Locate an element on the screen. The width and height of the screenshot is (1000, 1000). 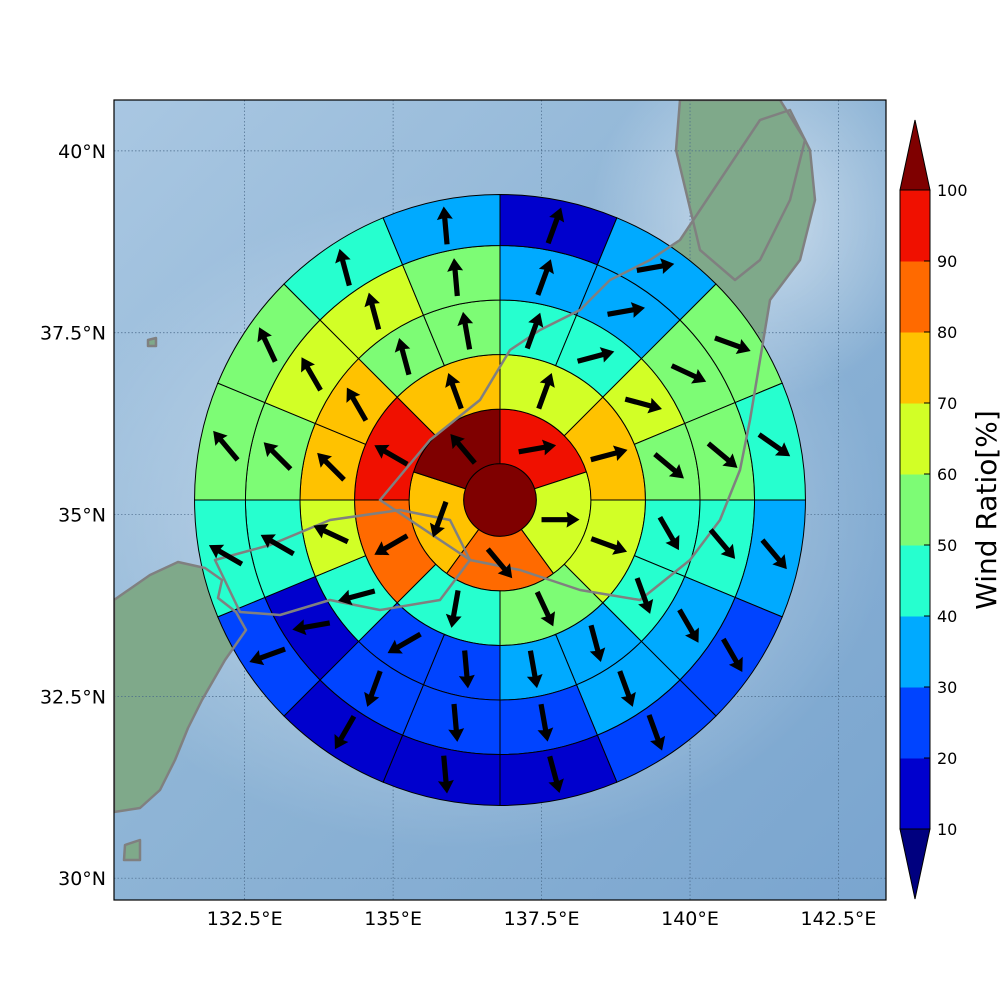
colorbar-tick-label: 90 is located at coordinates (947, 261).